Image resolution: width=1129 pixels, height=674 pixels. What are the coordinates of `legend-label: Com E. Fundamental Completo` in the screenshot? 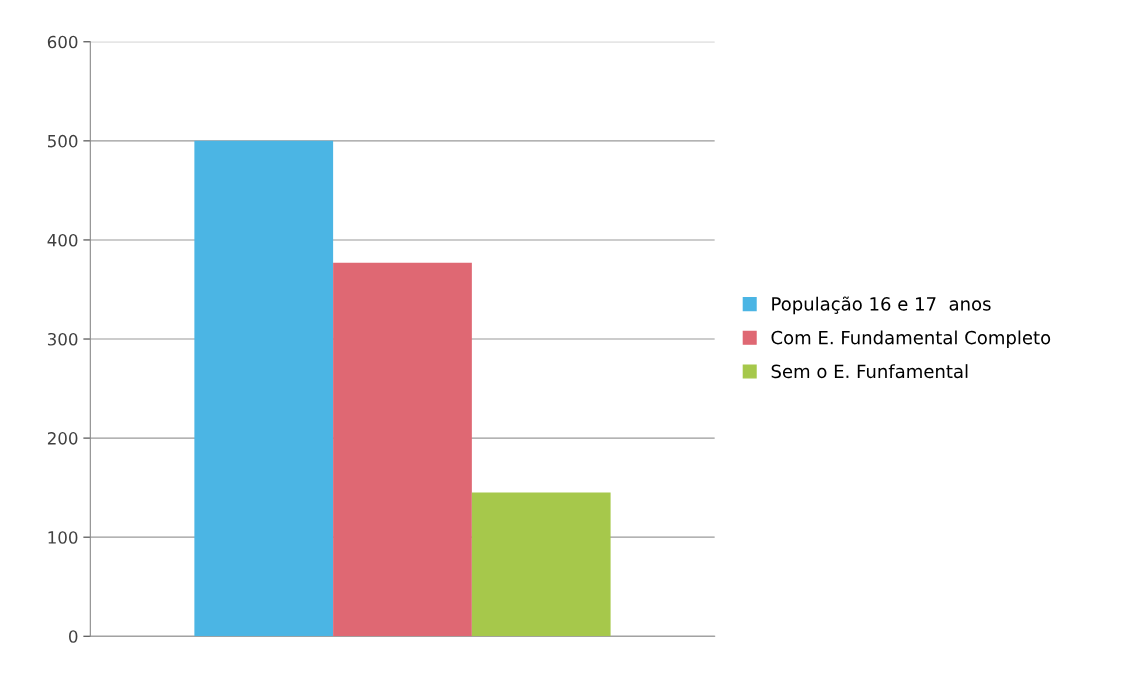 It's located at (911, 339).